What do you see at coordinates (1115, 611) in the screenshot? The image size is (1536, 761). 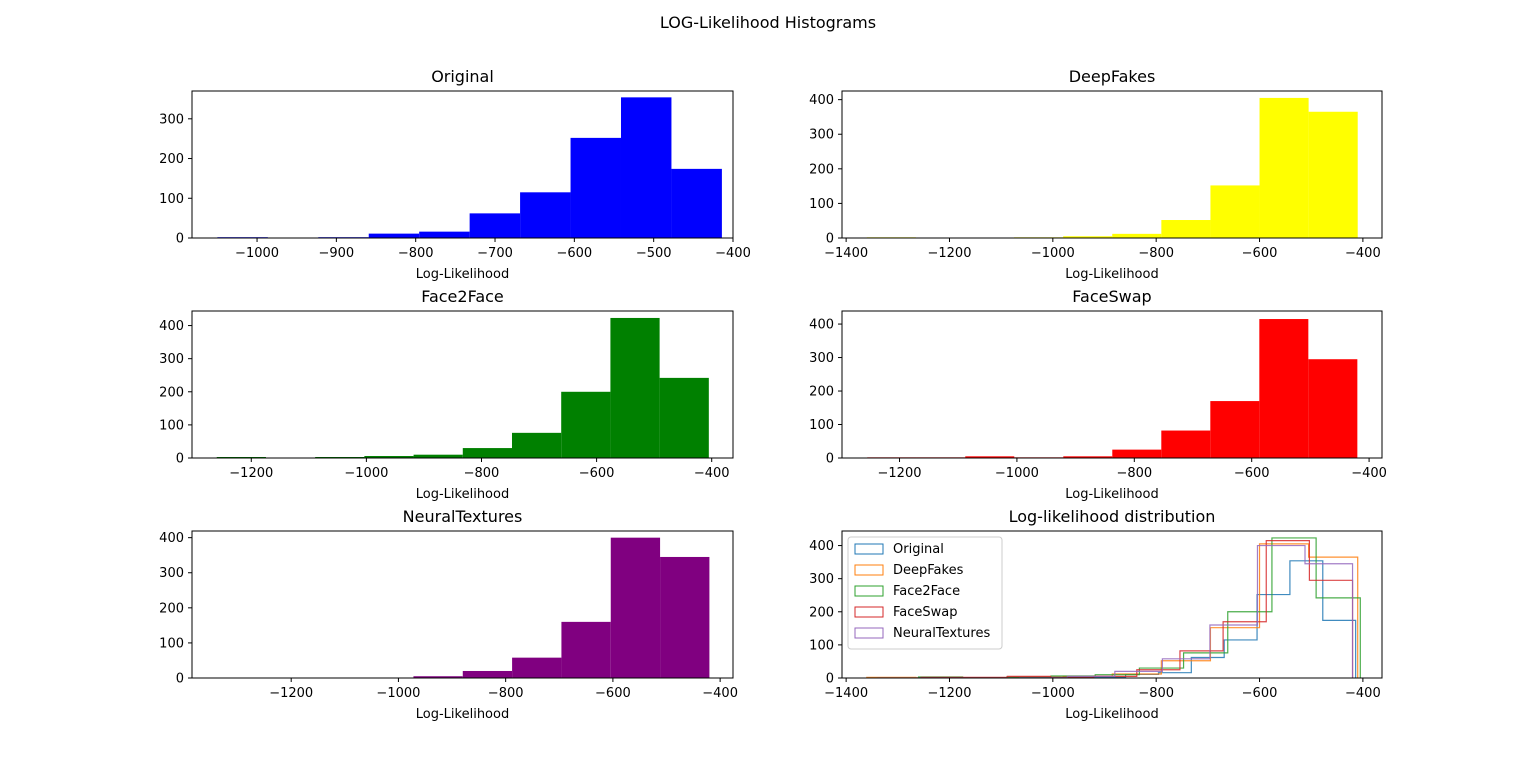 I see `series-line-neuraltextures` at bounding box center [1115, 611].